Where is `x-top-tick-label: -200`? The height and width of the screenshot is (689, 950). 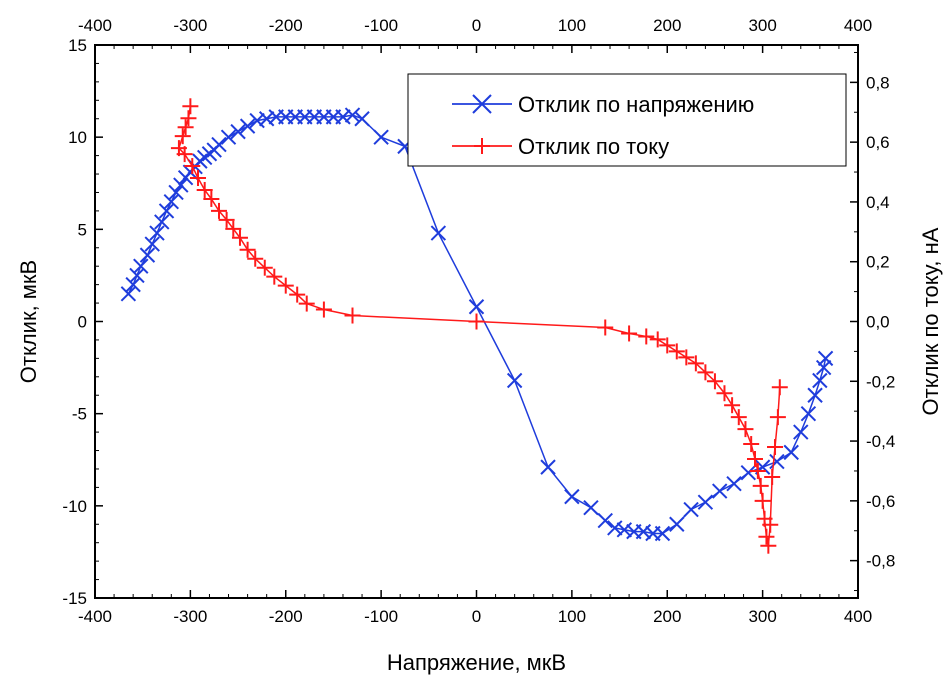
x-top-tick-label: -200 is located at coordinates (286, 25).